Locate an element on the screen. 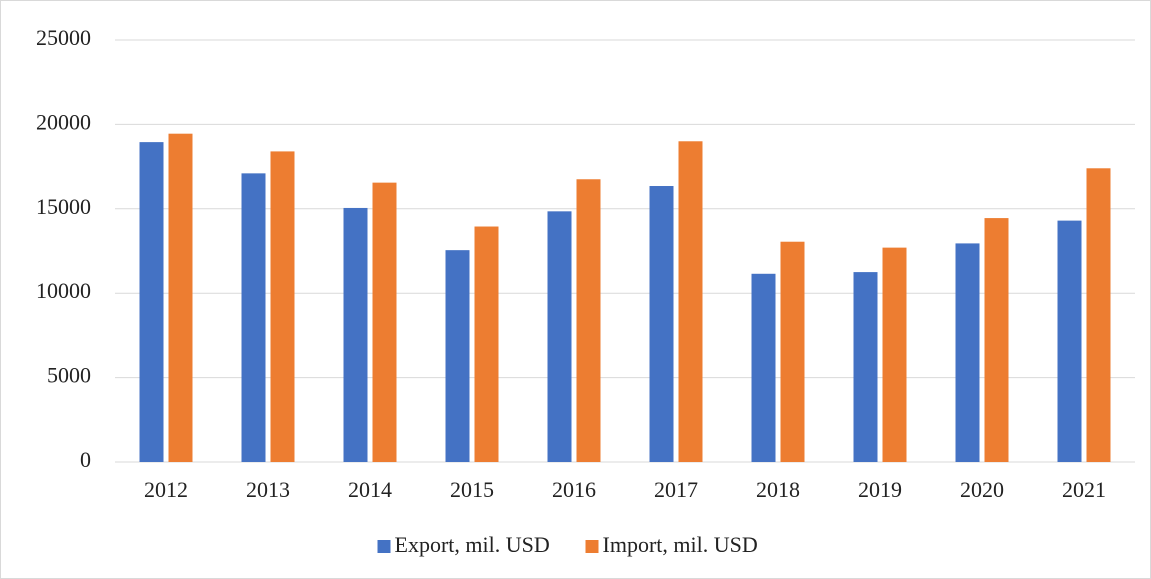 This screenshot has height=579, width=1151. x-tick-label: 2013 is located at coordinates (268, 489).